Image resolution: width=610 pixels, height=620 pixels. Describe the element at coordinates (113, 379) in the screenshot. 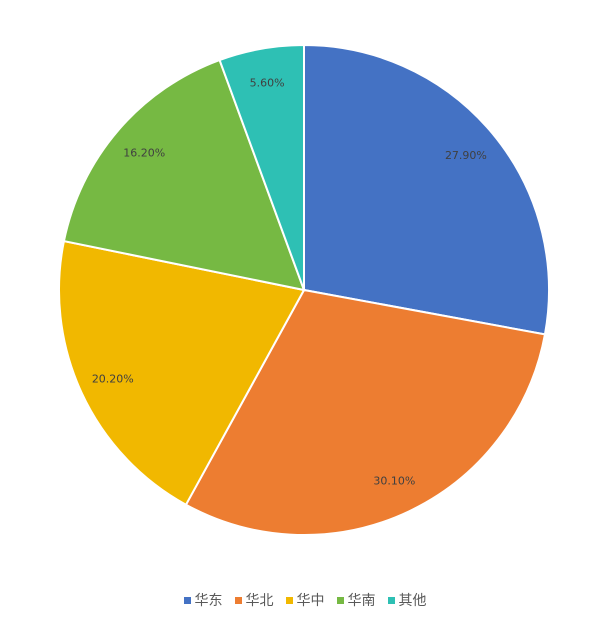

I see `data-label: 20.20%` at that location.